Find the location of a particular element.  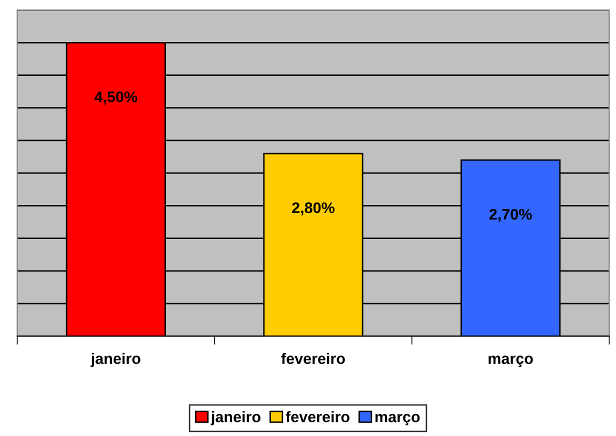

x-tick-label: março is located at coordinates (510, 362).